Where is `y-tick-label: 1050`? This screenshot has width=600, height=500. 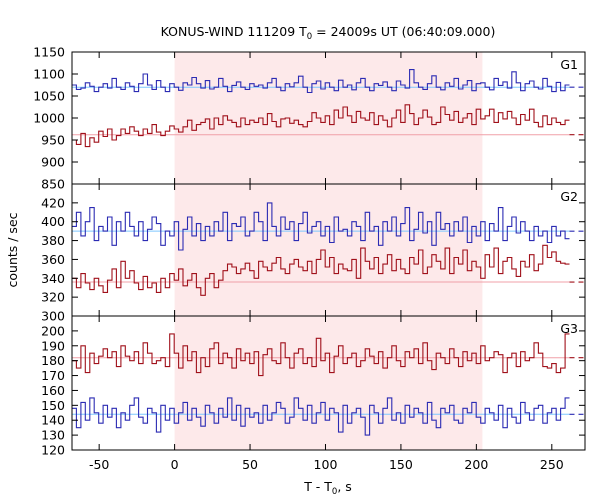
y-tick-label: 1050 is located at coordinates (49, 96).